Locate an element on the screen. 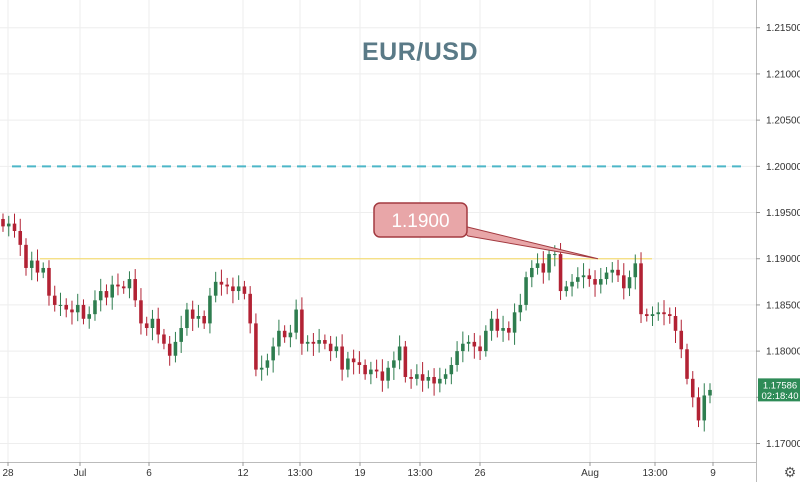 Image resolution: width=800 pixels, height=487 pixels. gear-icon: ⚙ is located at coordinates (790, 472).